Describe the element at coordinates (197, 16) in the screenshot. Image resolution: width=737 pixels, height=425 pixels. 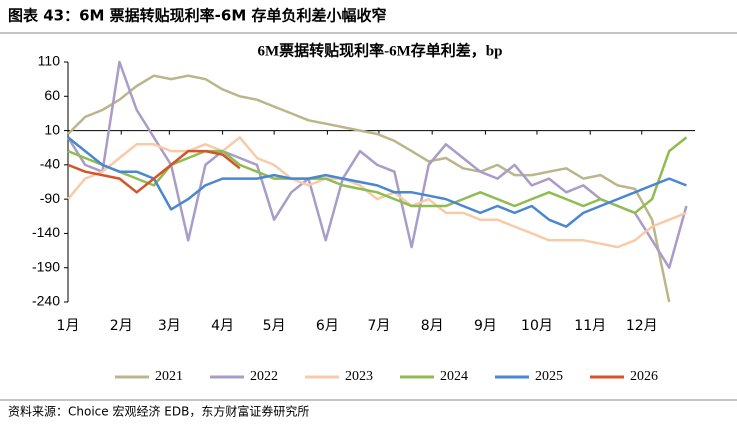
I see `header: 图表 43：6M 票据转贴现利率-6M 存单负利差小幅收窄` at that location.